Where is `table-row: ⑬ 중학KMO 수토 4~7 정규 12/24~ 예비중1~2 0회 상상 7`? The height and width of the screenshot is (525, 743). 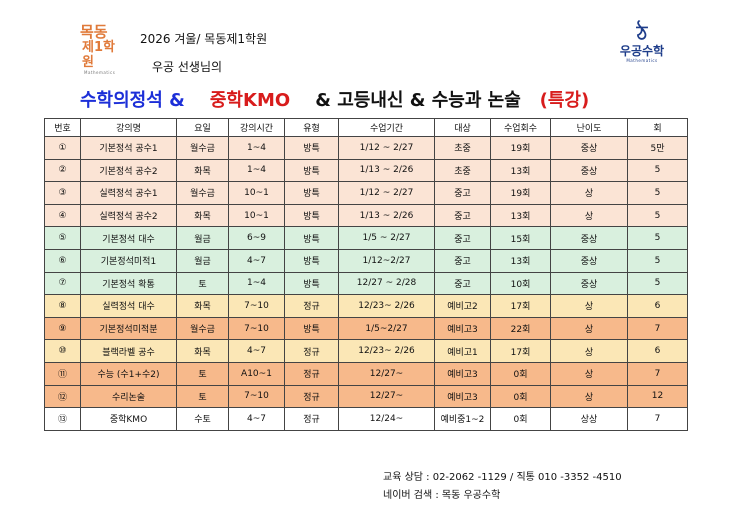 table-row: ⑬ 중학KMO 수토 4~7 정규 12/24~ 예비중1~2 0회 상상 7 is located at coordinates (366, 419).